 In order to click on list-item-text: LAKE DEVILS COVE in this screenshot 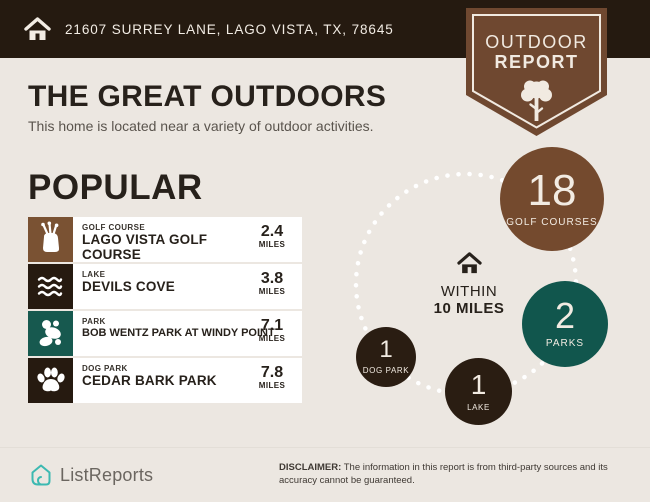, I will do `click(157, 286)`.